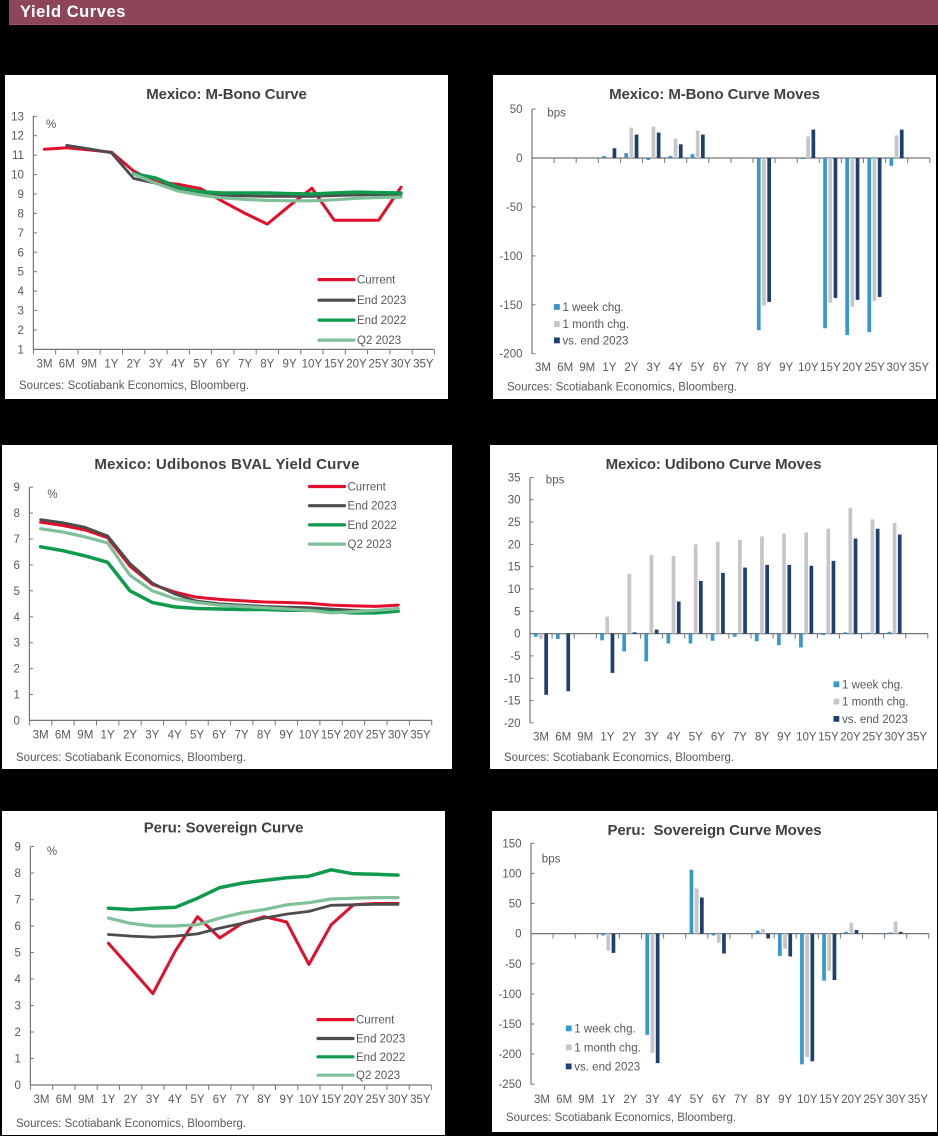 This screenshot has width=938, height=1136. Describe the element at coordinates (714, 464) in the screenshot. I see `svg-text: Mexico: Udibono Curve Moves` at that location.